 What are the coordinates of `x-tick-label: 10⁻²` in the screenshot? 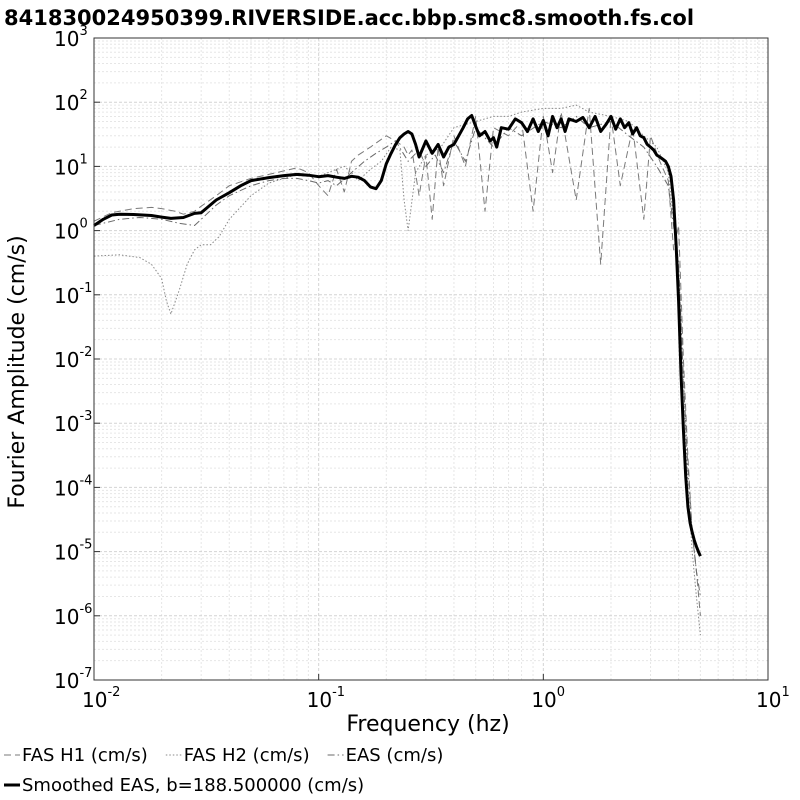 It's located at (101, 698).